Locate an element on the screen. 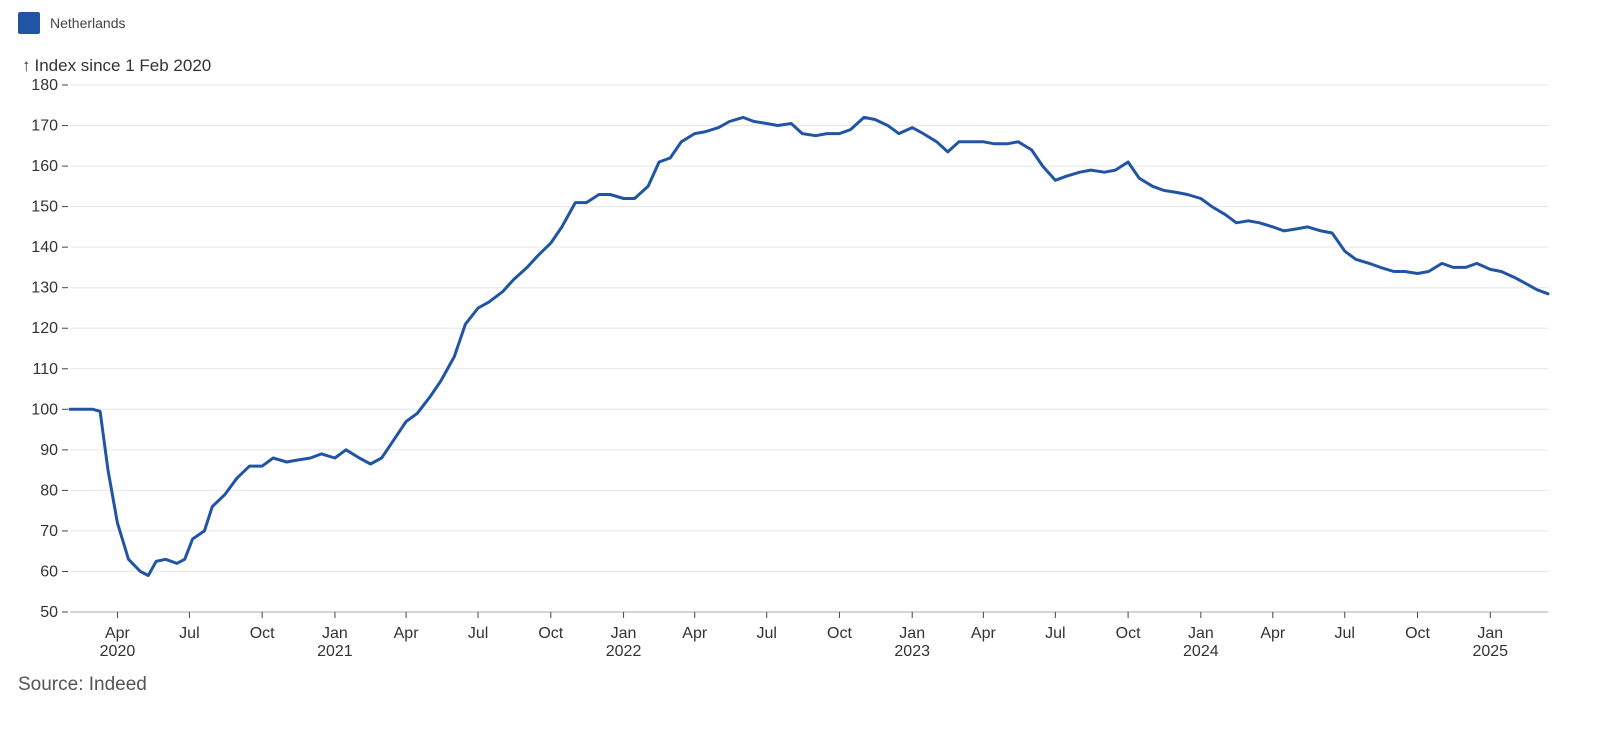 Image resolution: width=1600 pixels, height=752 pixels. legend-label: Netherlands is located at coordinates (88, 23).